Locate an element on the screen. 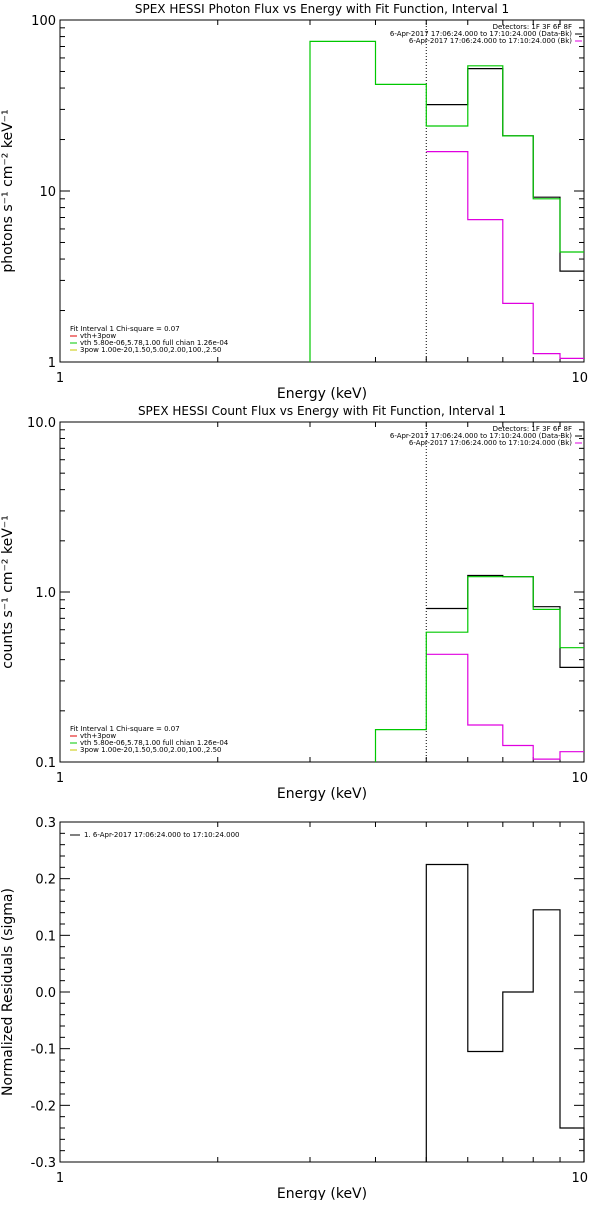 This screenshot has width=600, height=1205. y-tick-label: -0.1 is located at coordinates (43, 1050).